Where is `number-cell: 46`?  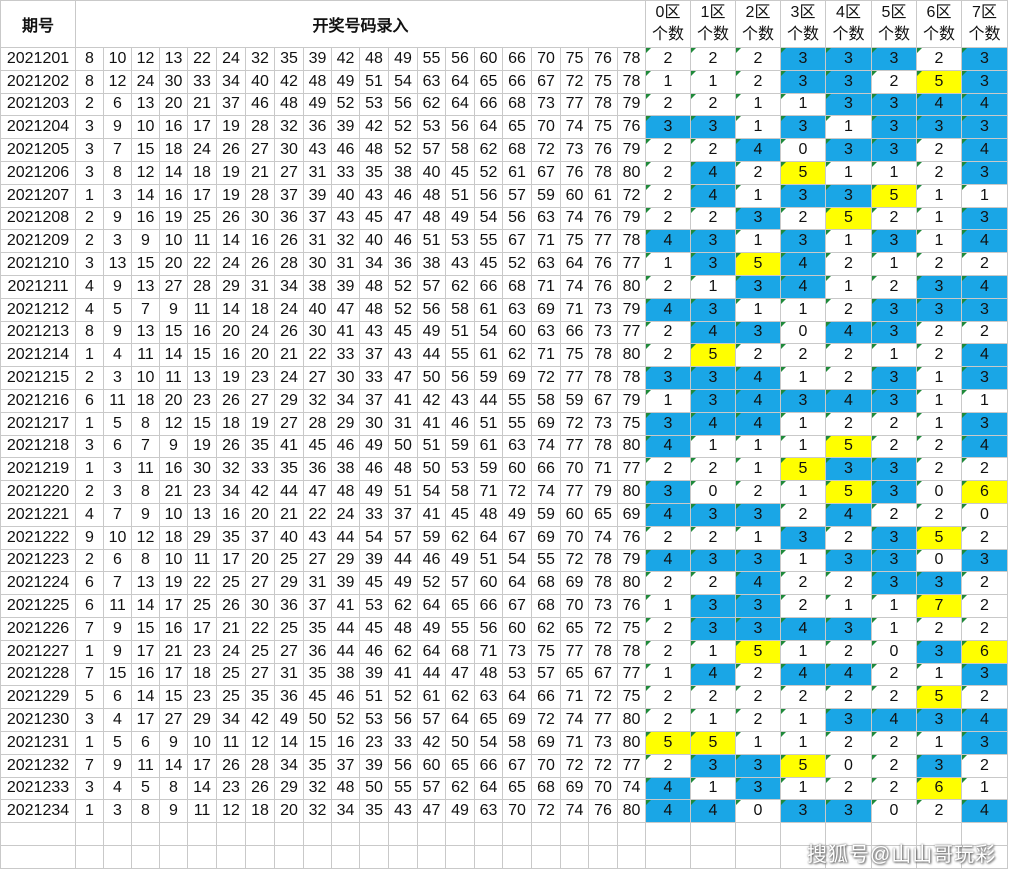
number-cell: 46 is located at coordinates (345, 446).